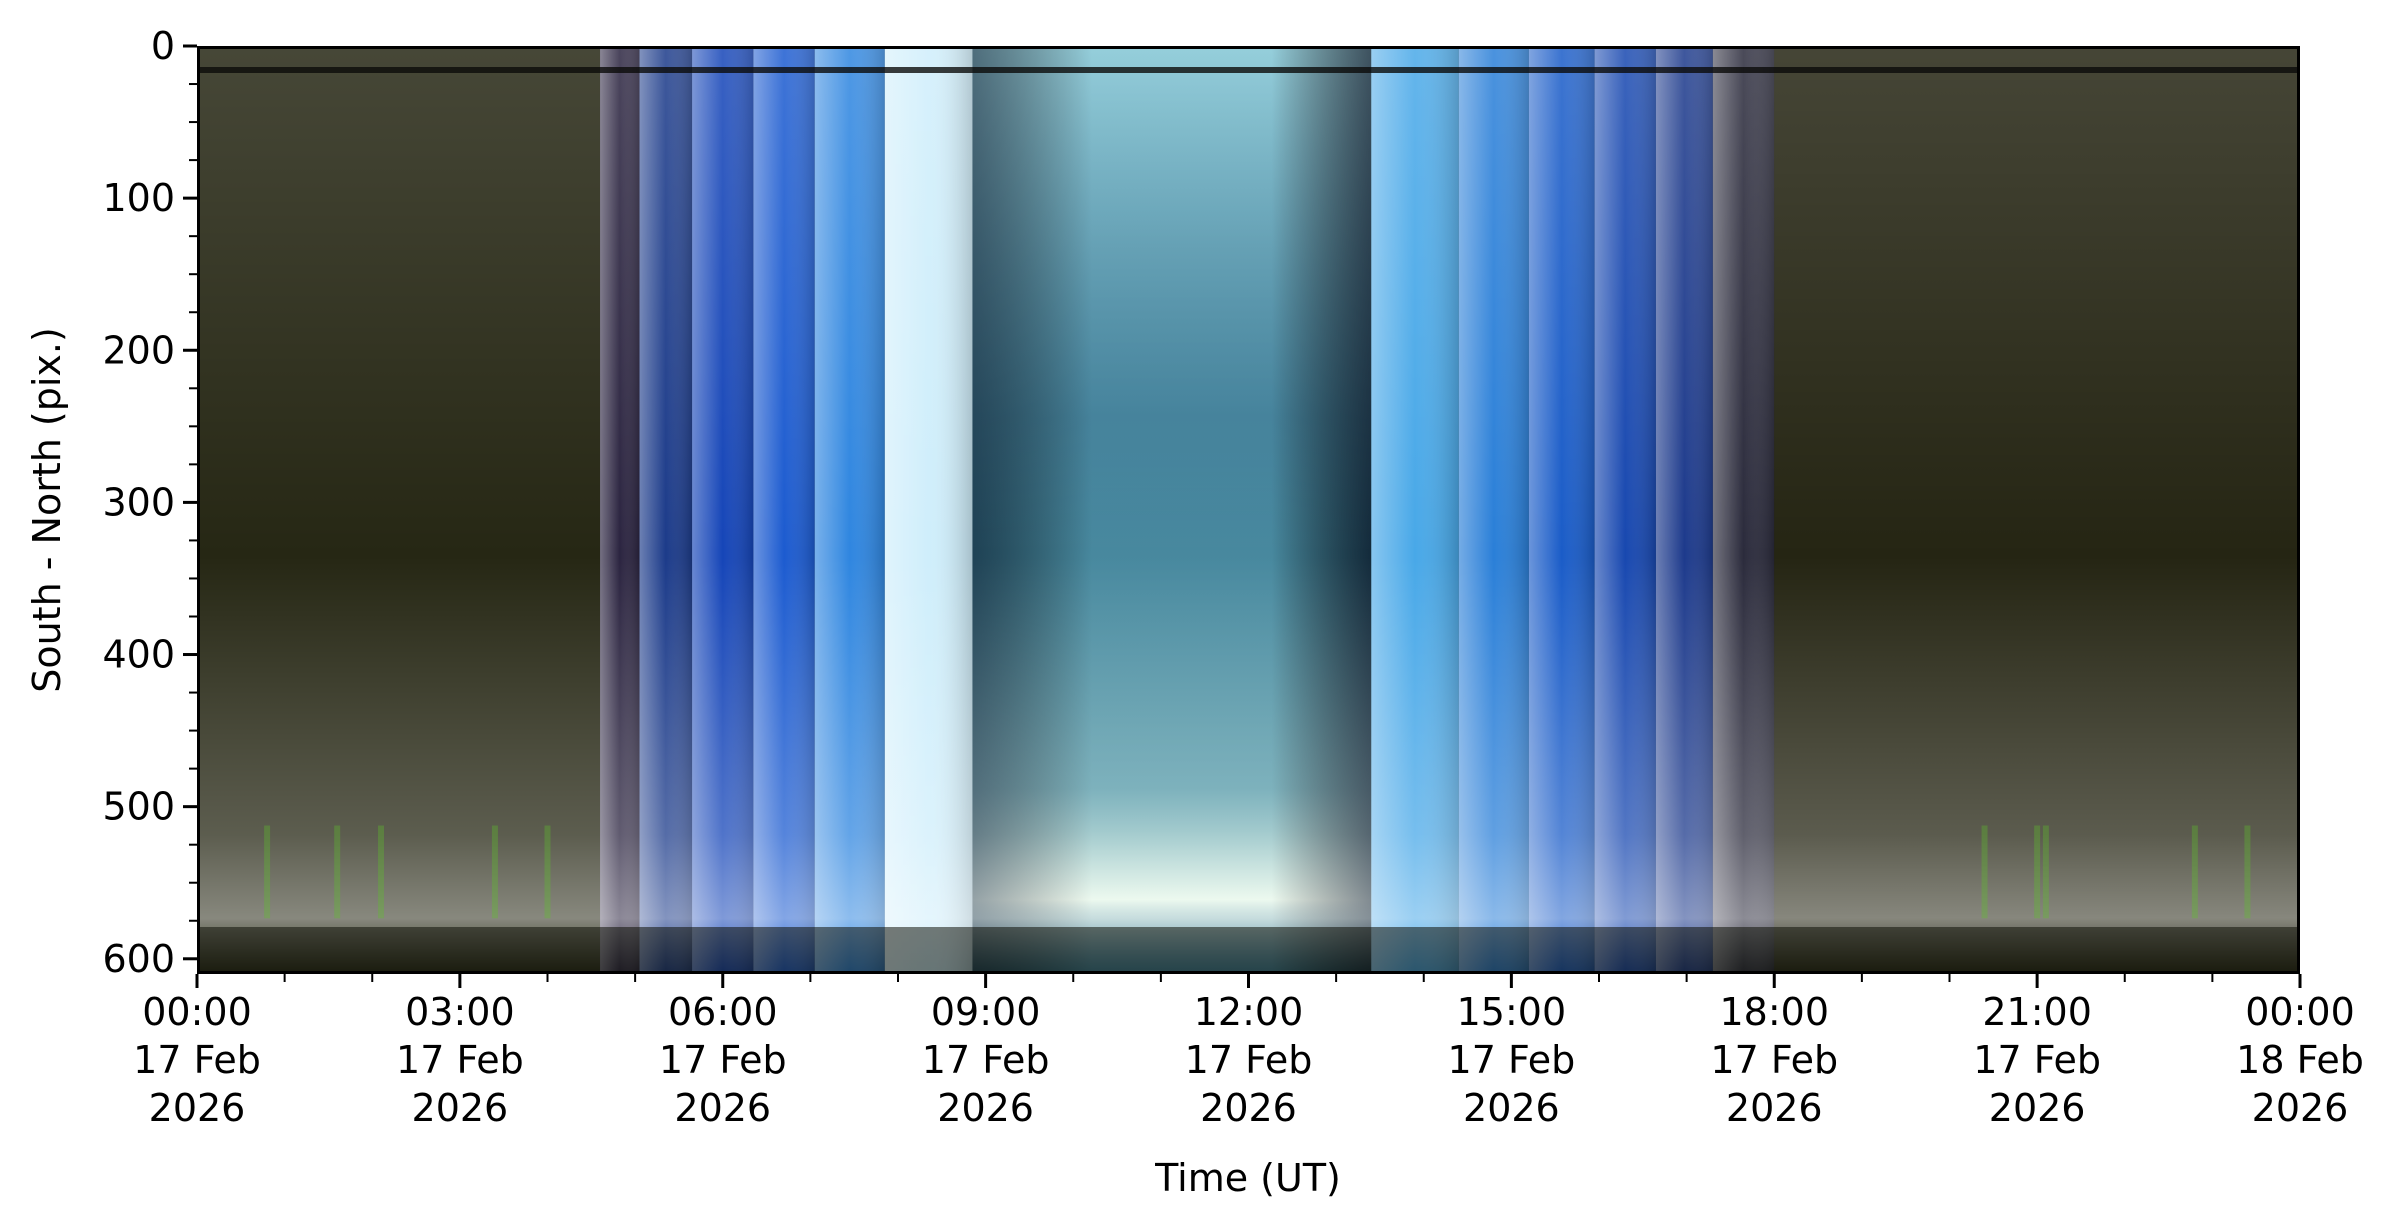  What do you see at coordinates (1774, 1060) in the screenshot?
I see `x-tick-label: 18:00 17 Feb 2026` at bounding box center [1774, 1060].